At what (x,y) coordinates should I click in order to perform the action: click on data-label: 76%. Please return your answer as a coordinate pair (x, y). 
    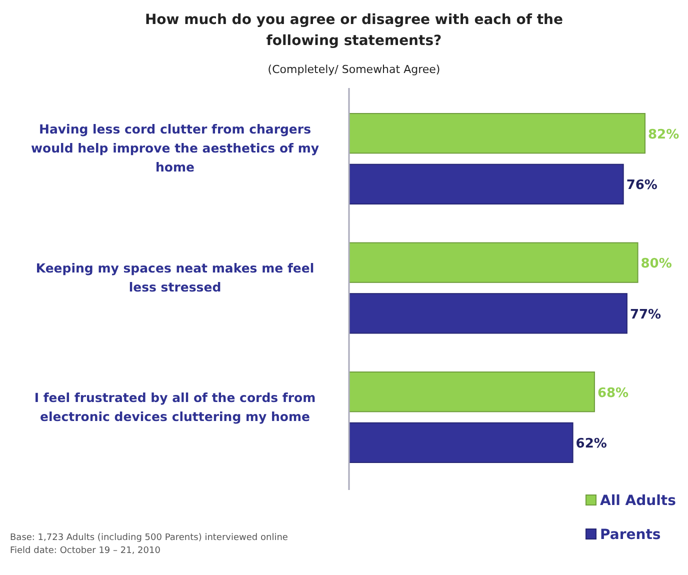
    Looking at the image, I should click on (642, 186).